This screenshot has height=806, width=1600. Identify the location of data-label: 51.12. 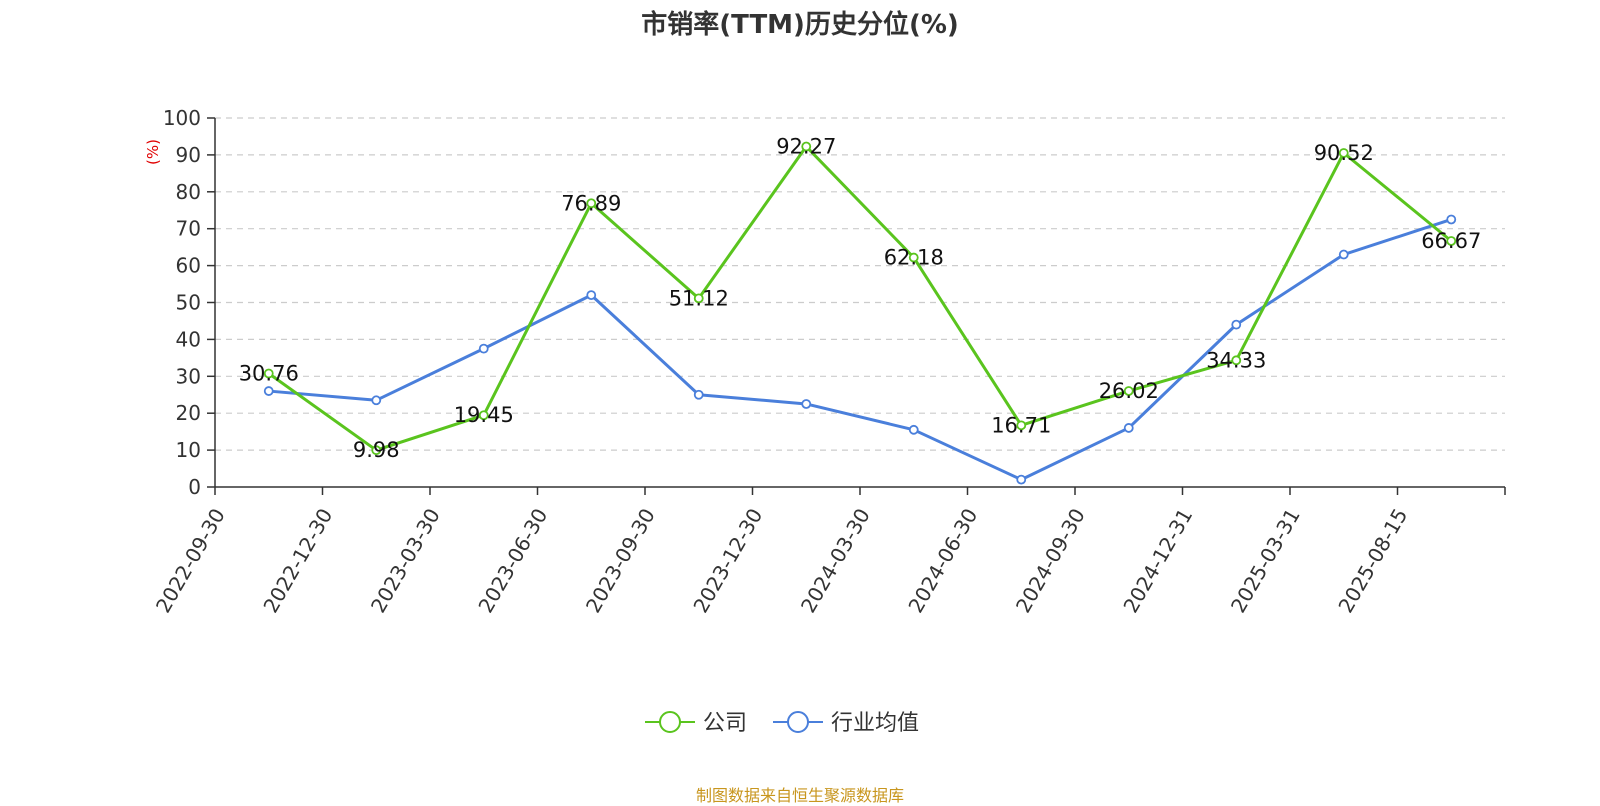
(699, 298).